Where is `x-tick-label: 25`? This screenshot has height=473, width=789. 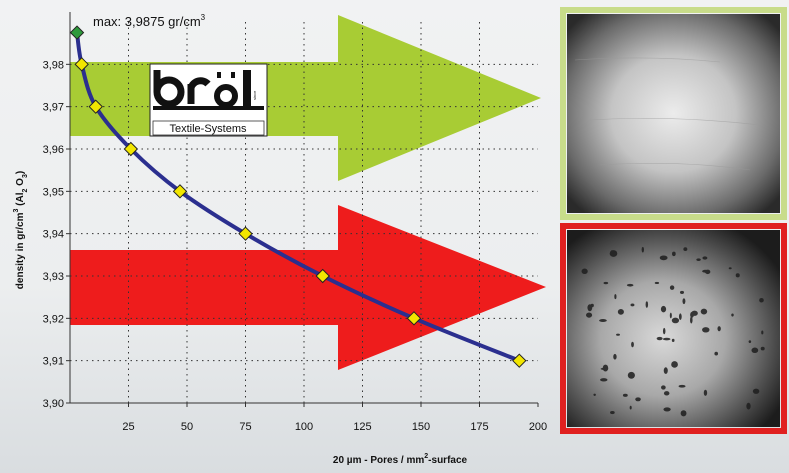
x-tick-label: 25 is located at coordinates (128, 427).